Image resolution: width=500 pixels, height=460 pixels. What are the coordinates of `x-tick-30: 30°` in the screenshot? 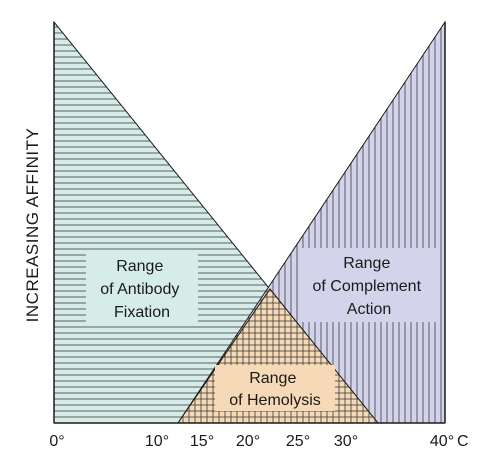 It's located at (346, 441).